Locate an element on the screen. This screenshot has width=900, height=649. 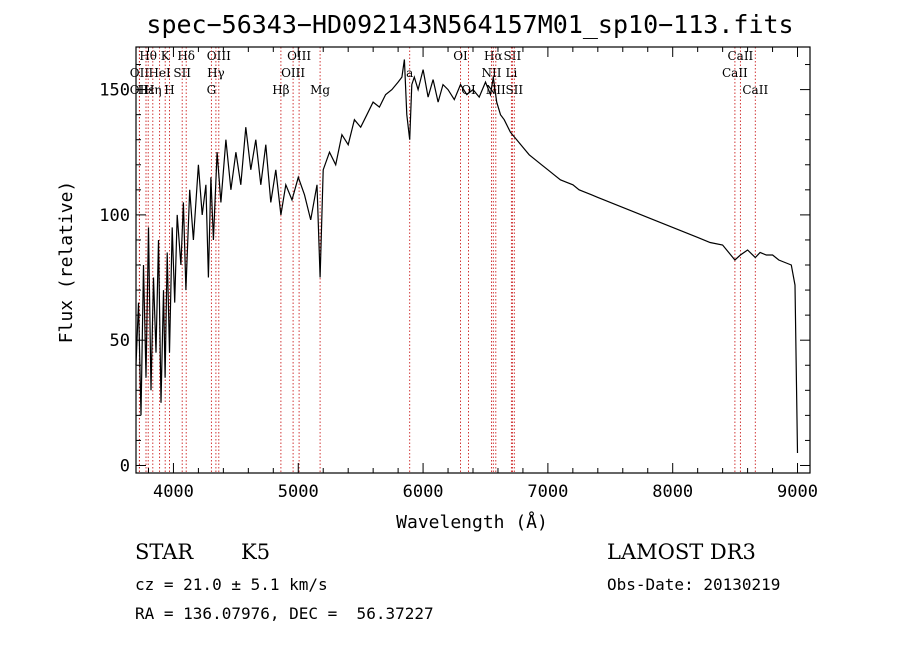
line-marker-label-23: Hβ is located at coordinates (280, 90).